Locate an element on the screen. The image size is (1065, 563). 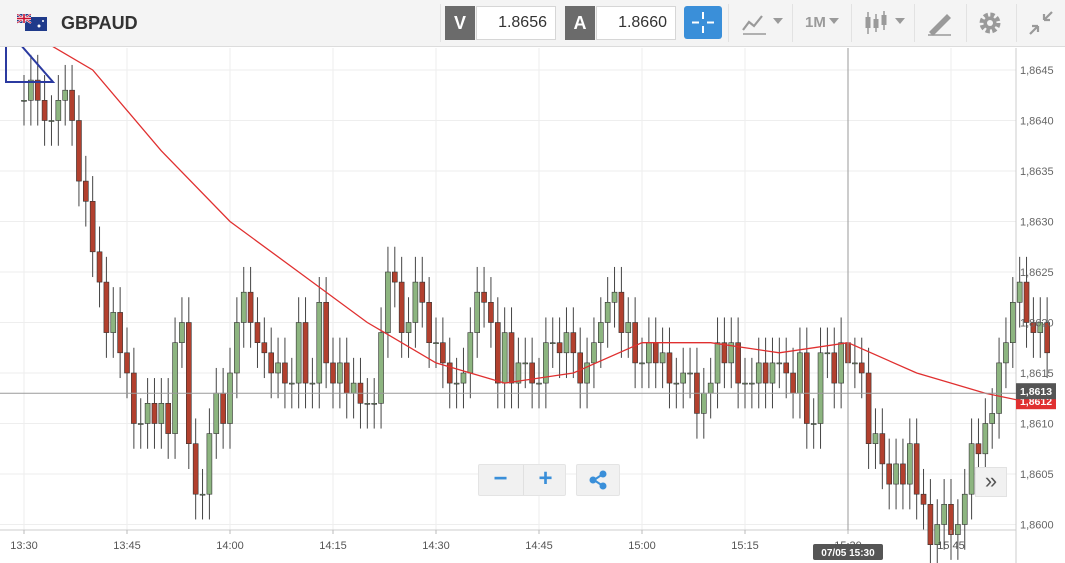
sell-button: V is located at coordinates (460, 23).